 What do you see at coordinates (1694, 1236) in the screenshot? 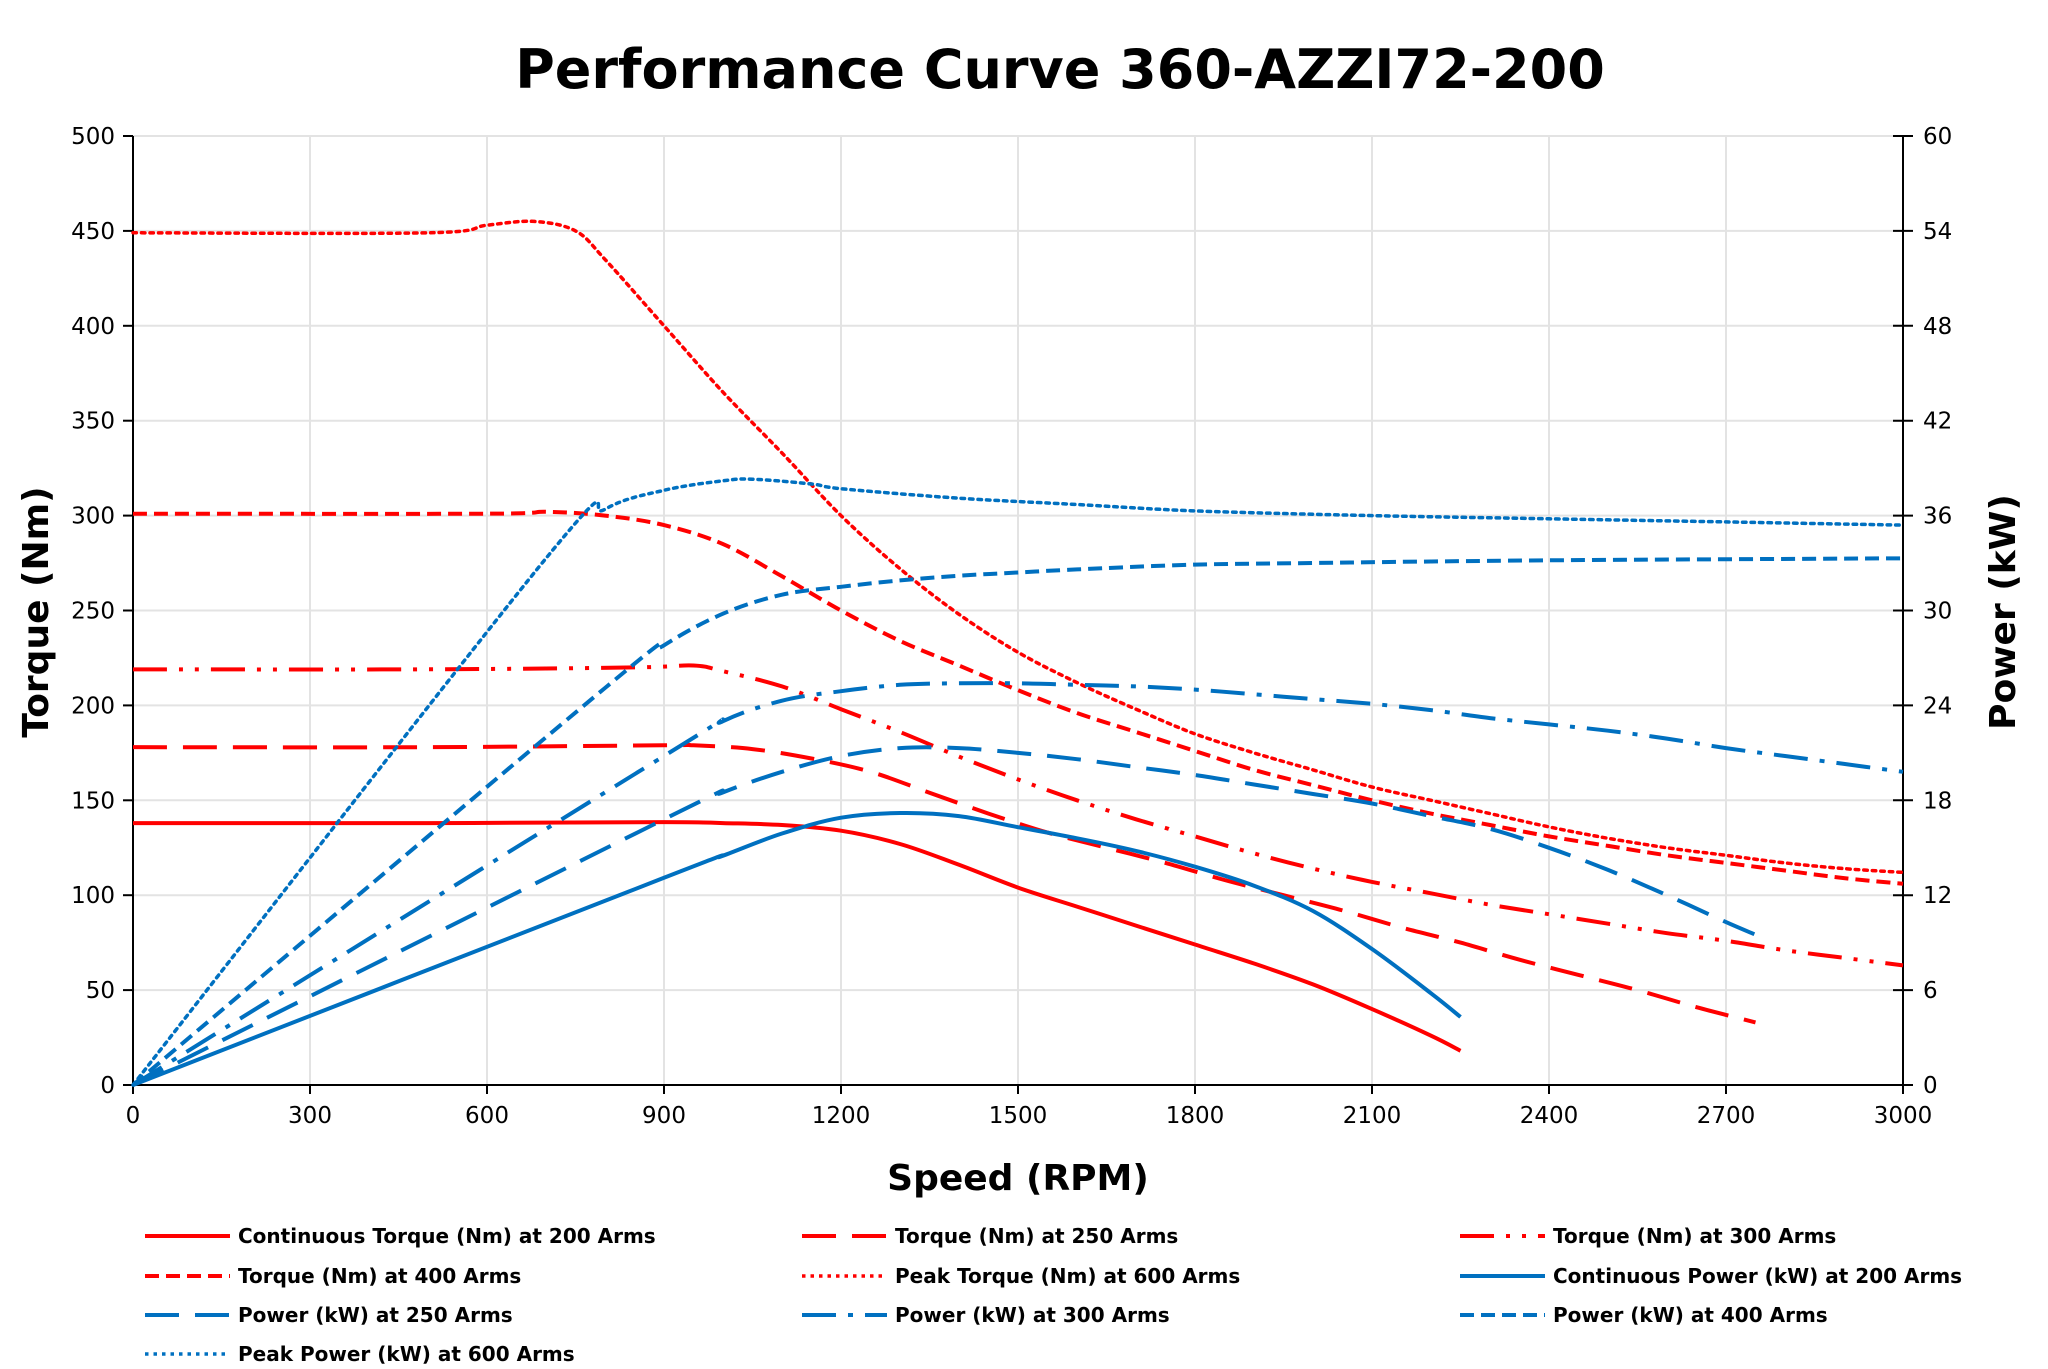
I see `legend-label: Torque (Nm) at 300 Arms` at bounding box center [1694, 1236].